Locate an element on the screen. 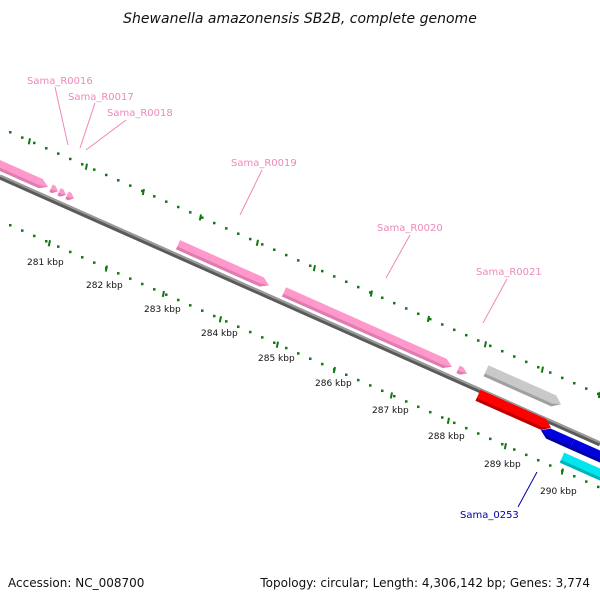 The image size is (600, 600). gene-label-sama-0253: Sama_0253 is located at coordinates (489, 515).